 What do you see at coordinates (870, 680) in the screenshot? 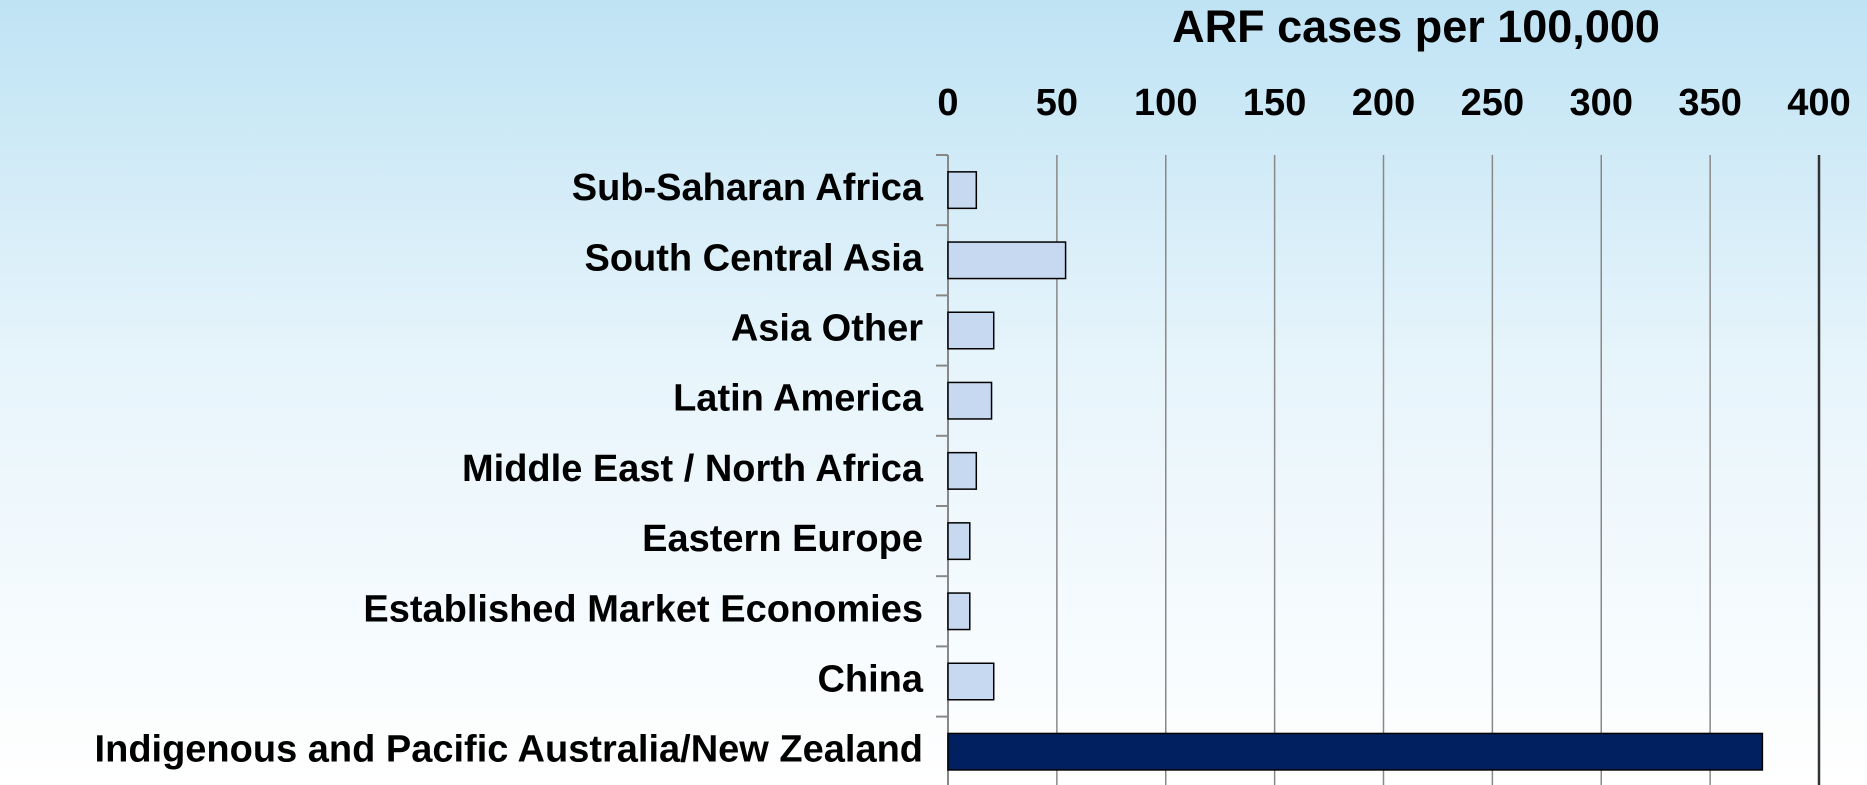
I see `y-tick-label: China` at bounding box center [870, 680].